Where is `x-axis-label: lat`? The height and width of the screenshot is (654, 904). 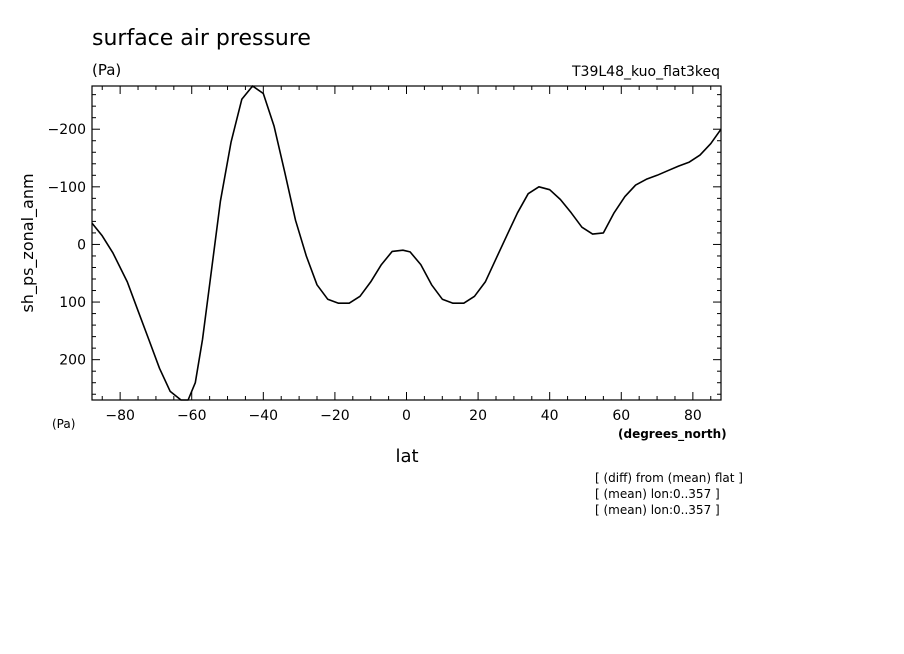
x-axis-label: lat is located at coordinates (406, 456).